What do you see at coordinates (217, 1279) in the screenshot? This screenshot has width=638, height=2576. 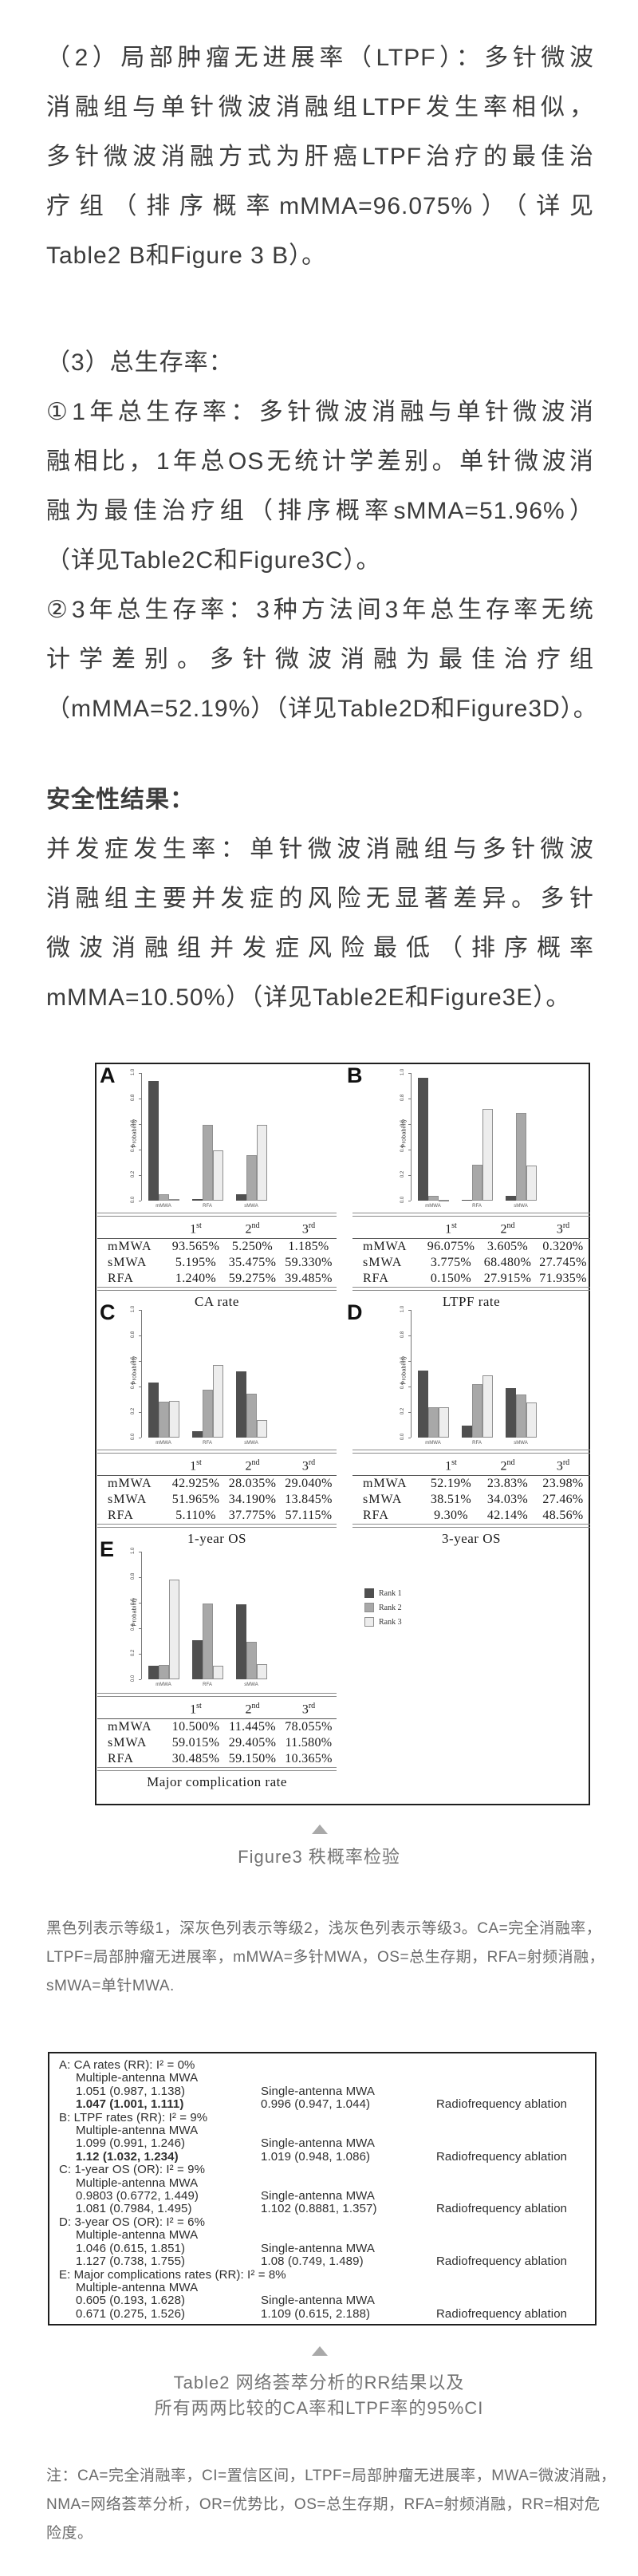 I see `rank-table-row: RFA 1.240% 59.275% 39.485%` at bounding box center [217, 1279].